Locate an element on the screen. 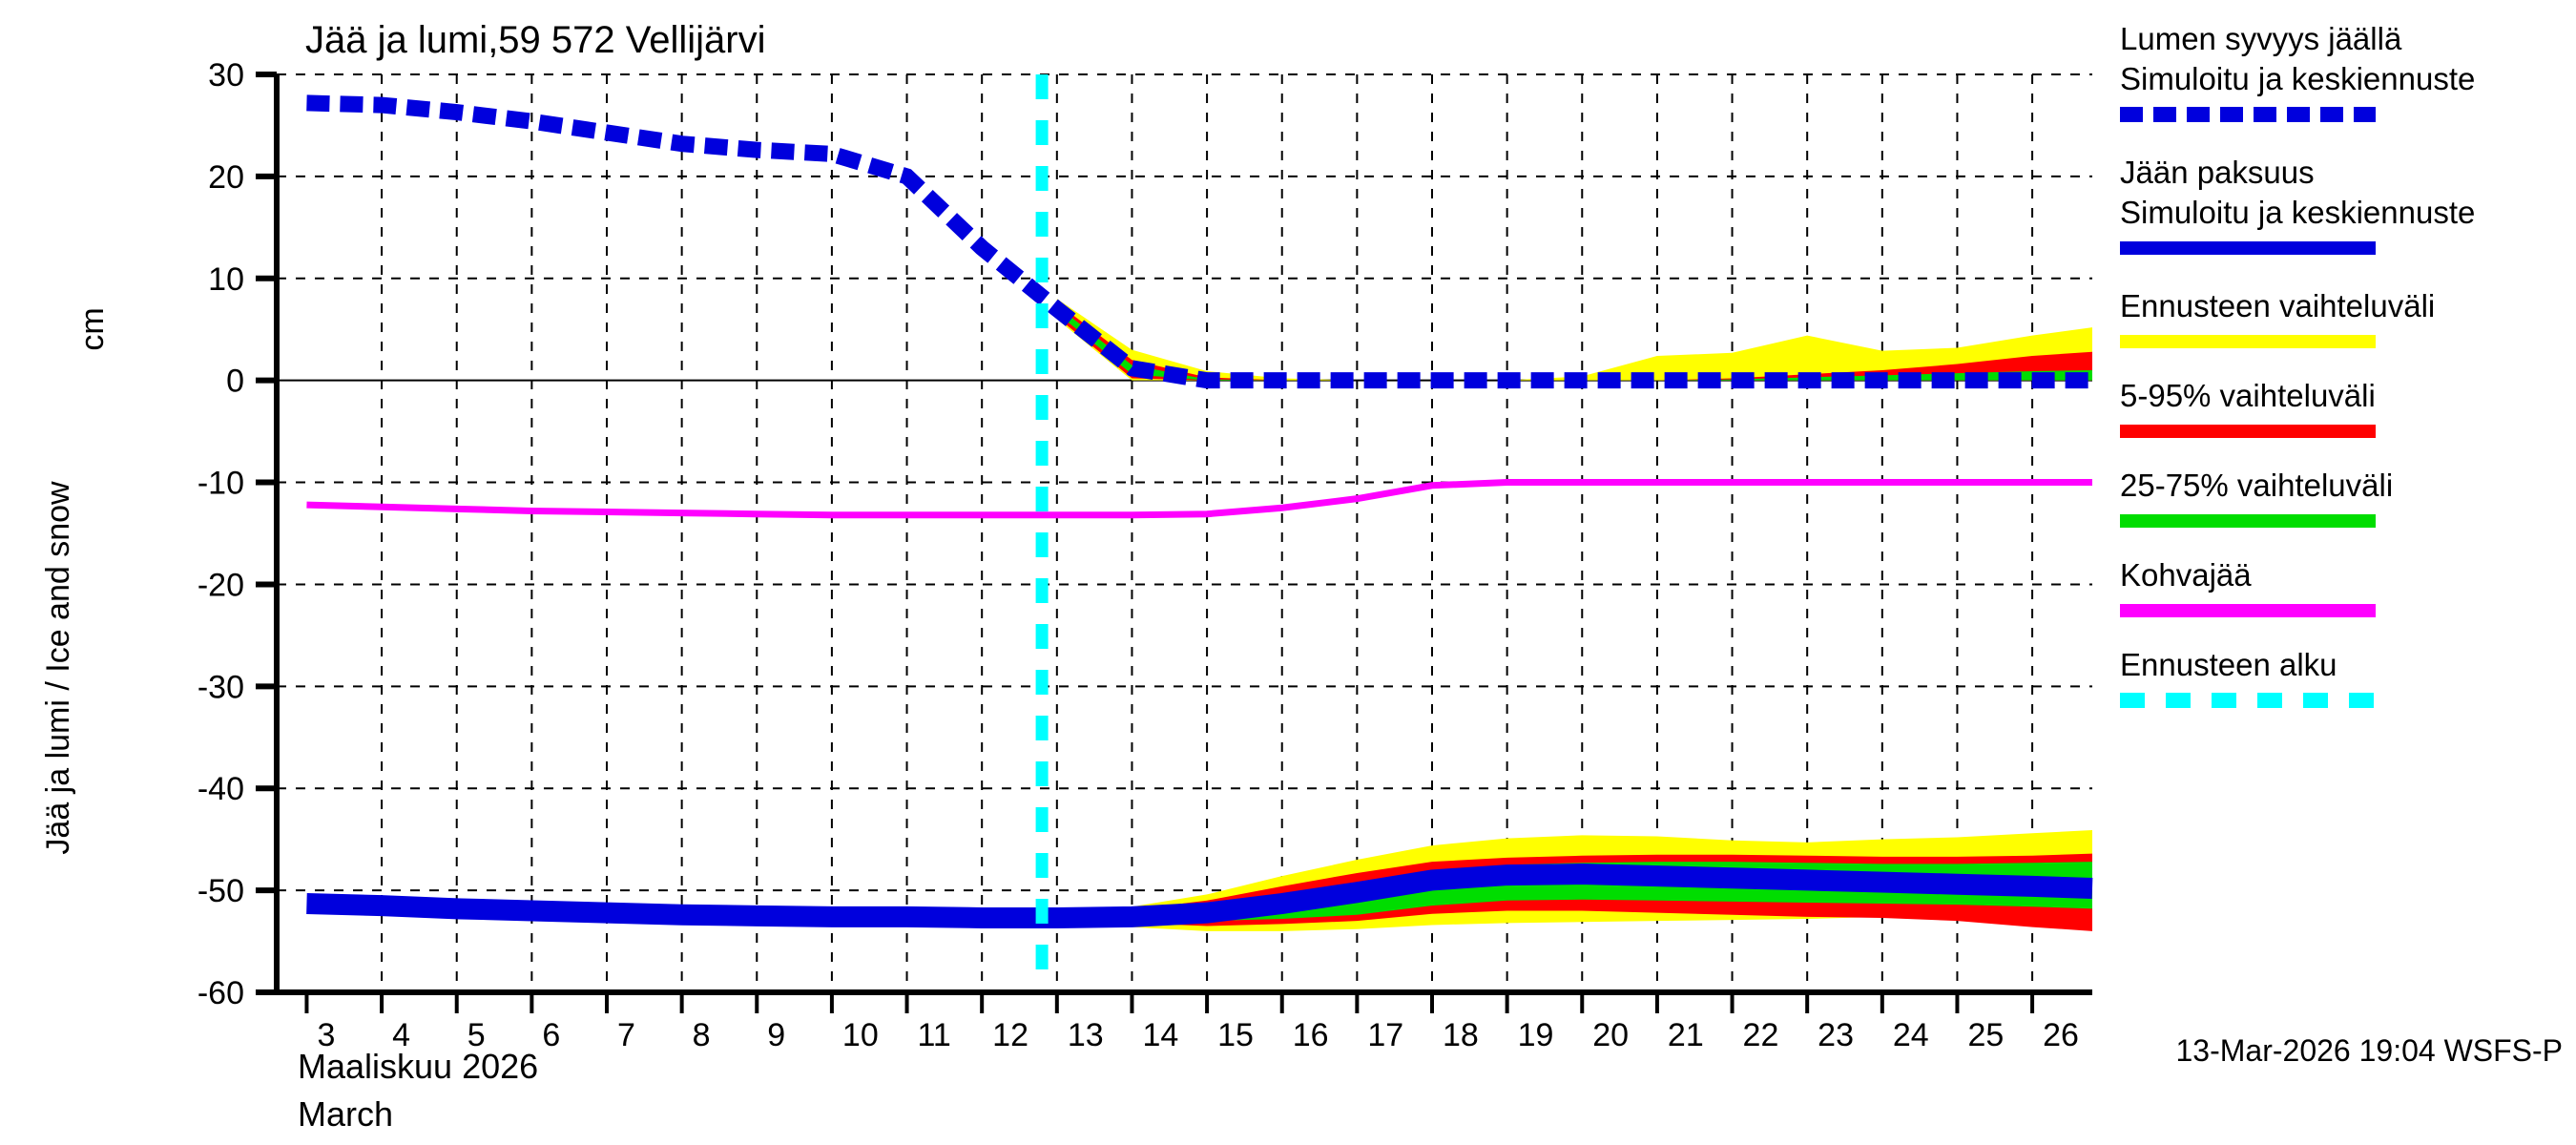  x-axis-month-label-fi: Maaliskuu 2026 is located at coordinates (418, 1066).